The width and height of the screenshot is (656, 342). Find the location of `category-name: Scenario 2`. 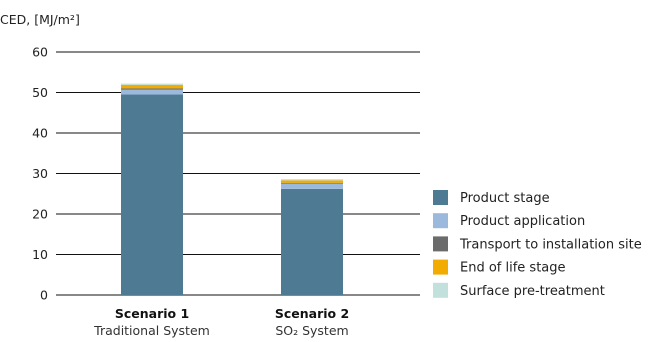

category-name: Scenario 2 is located at coordinates (312, 313).